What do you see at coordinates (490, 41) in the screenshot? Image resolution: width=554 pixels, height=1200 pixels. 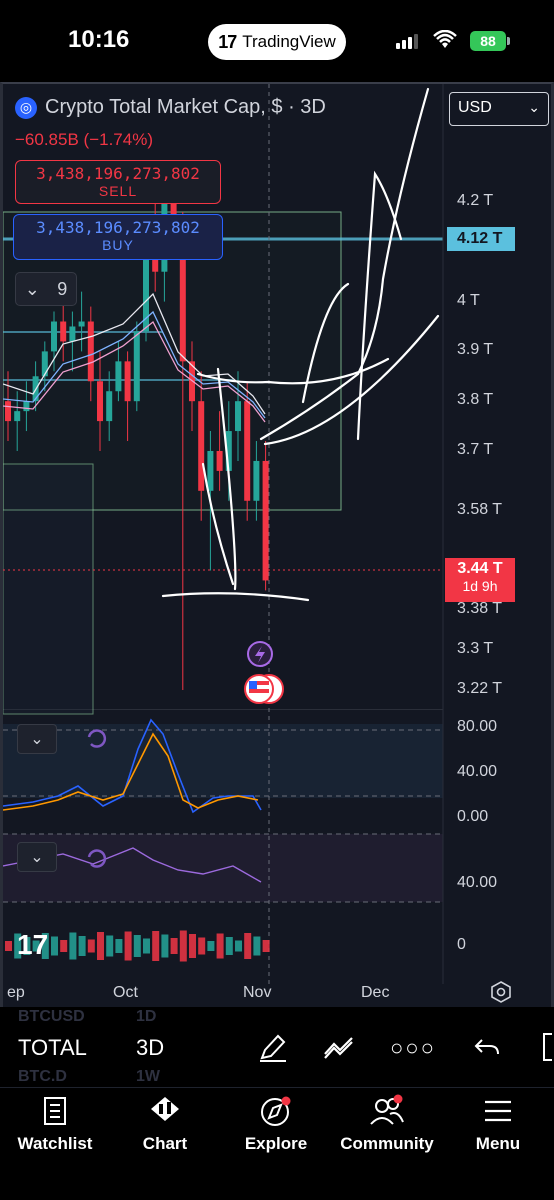 I see `battery-icon: 88` at bounding box center [490, 41].